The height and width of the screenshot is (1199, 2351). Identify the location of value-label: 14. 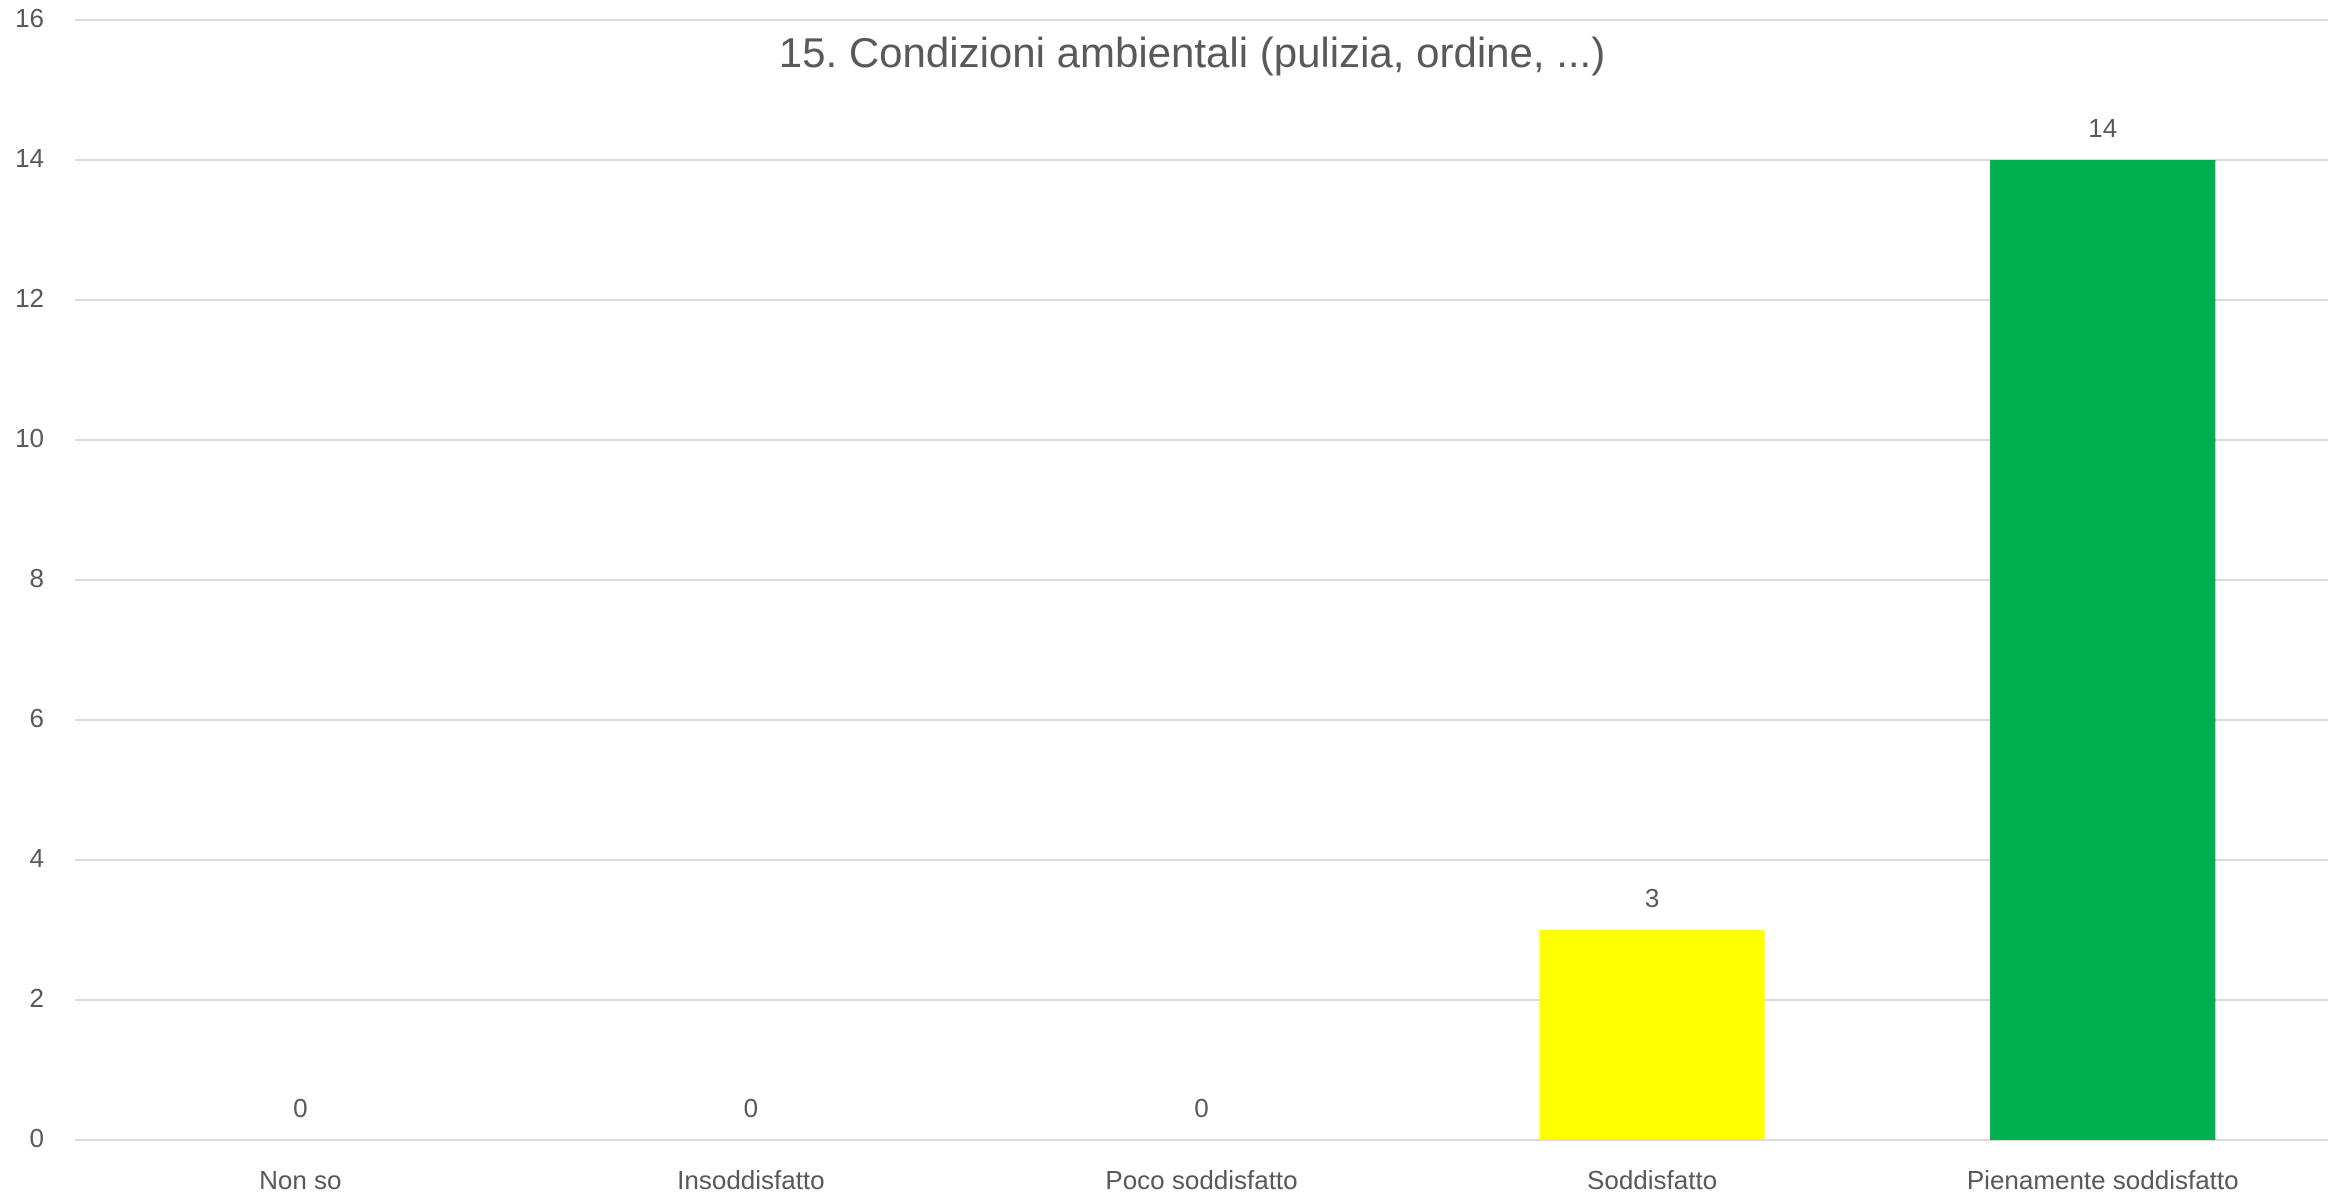
(2102, 128).